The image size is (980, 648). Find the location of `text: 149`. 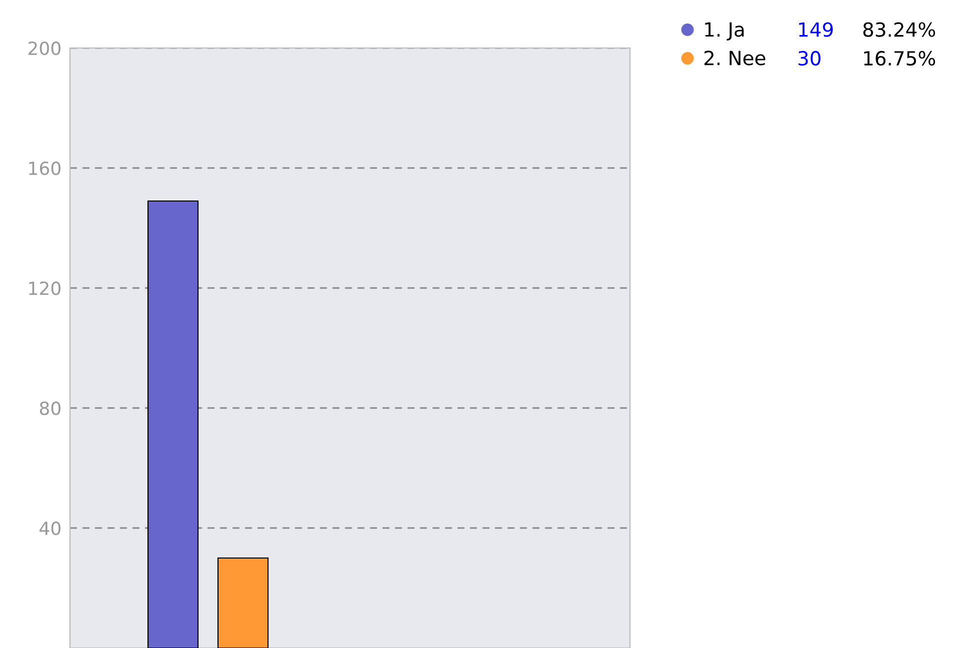

text: 149 is located at coordinates (816, 29).